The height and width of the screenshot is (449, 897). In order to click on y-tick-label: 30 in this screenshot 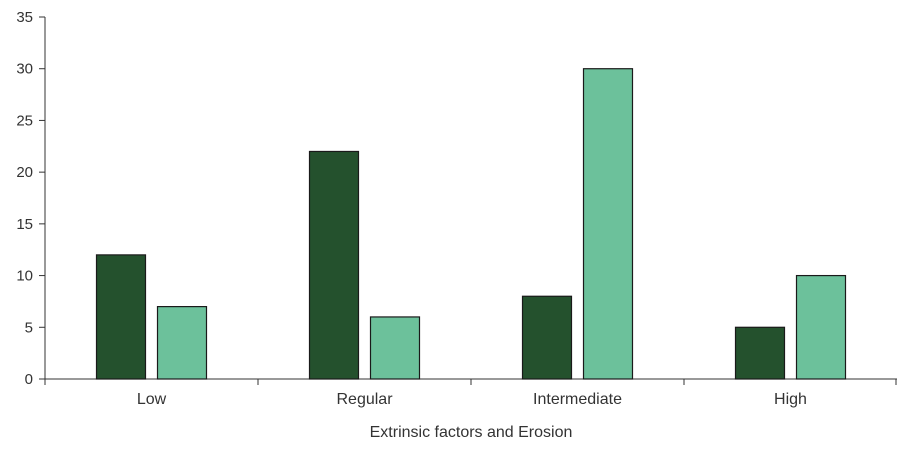, I will do `click(24, 69)`.